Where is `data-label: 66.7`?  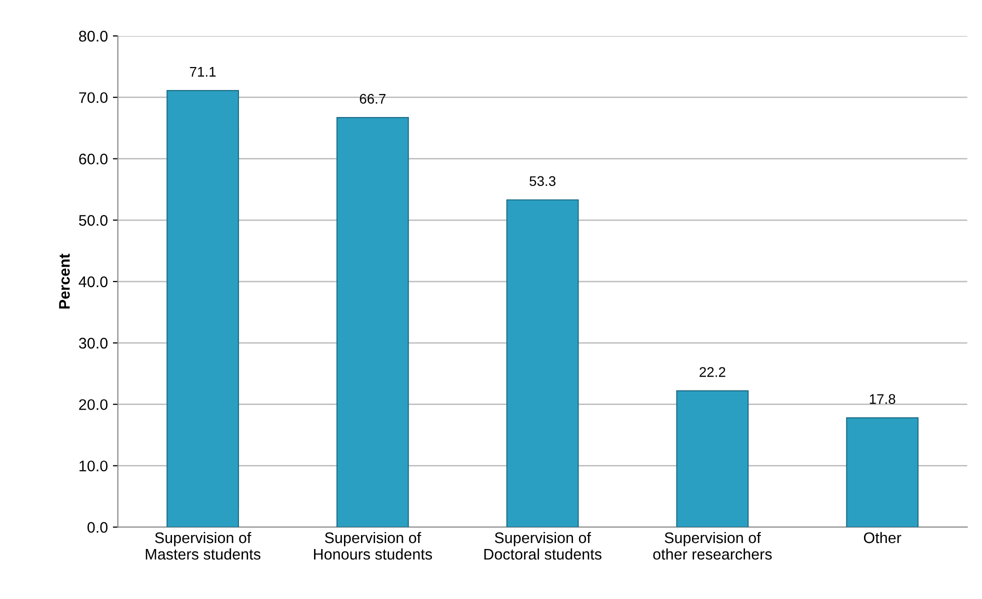 data-label: 66.7 is located at coordinates (373, 99).